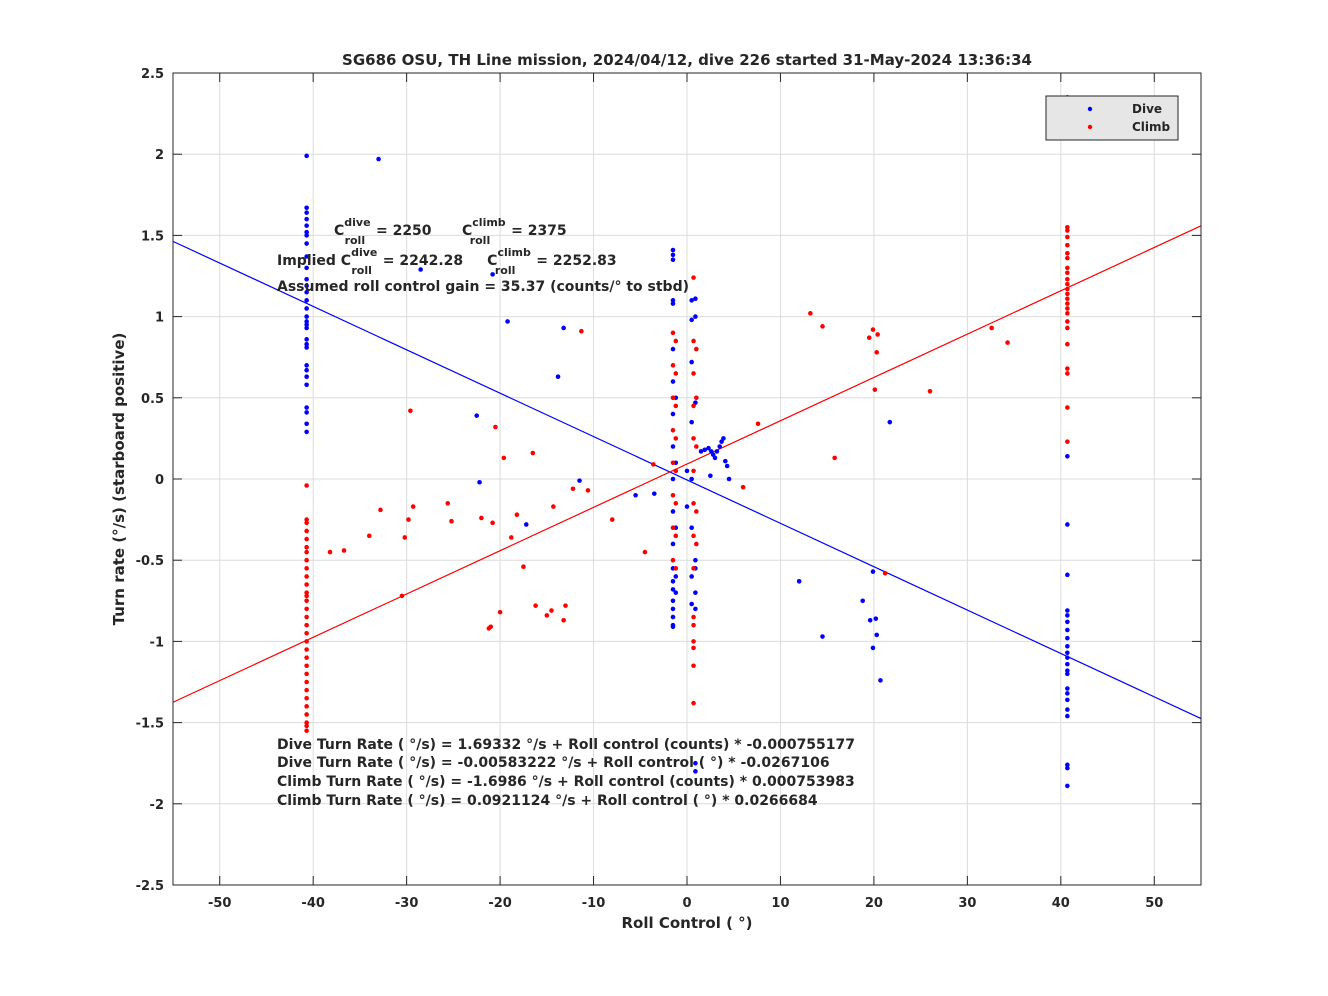  I want to click on y-tick-label: -0.5, so click(150, 561).